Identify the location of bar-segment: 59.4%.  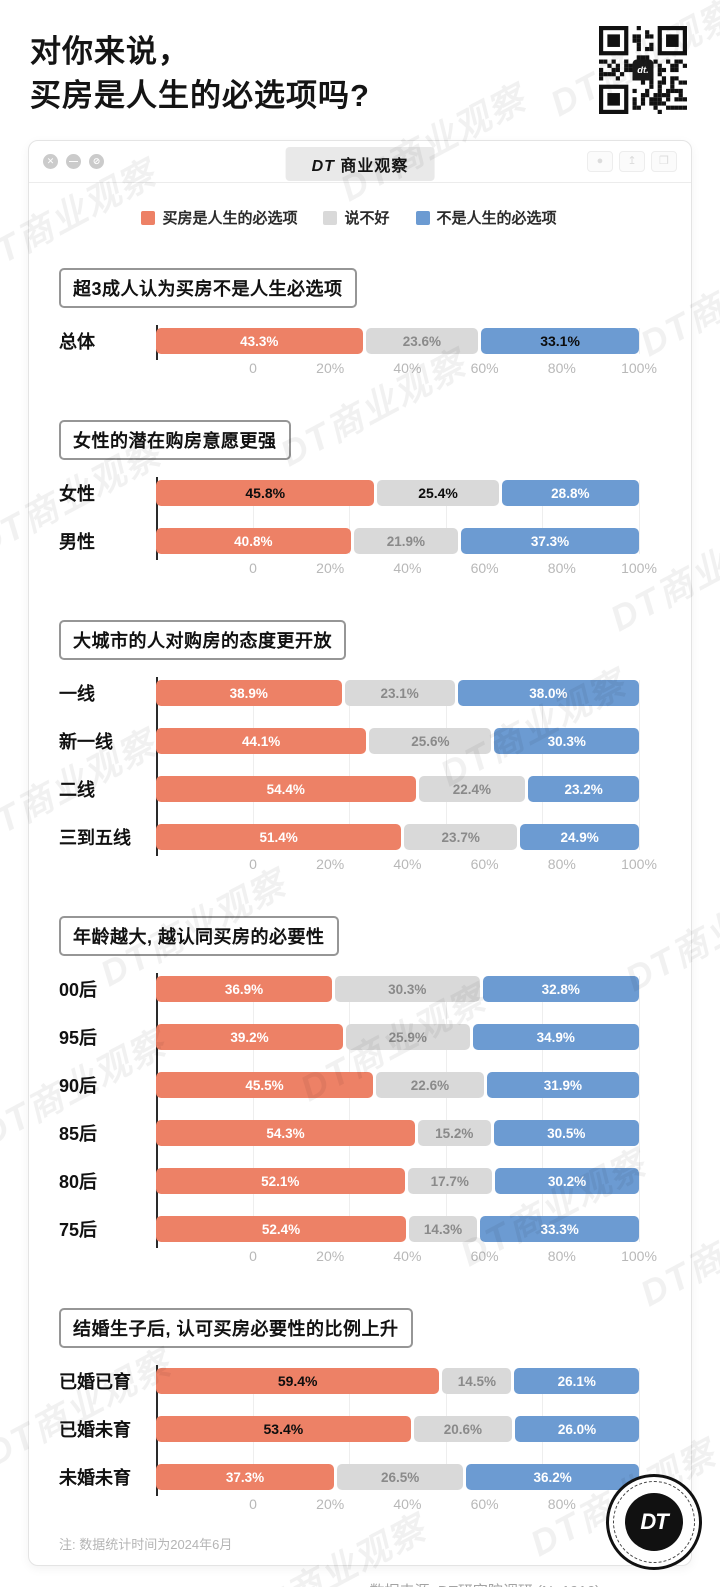
(298, 1381).